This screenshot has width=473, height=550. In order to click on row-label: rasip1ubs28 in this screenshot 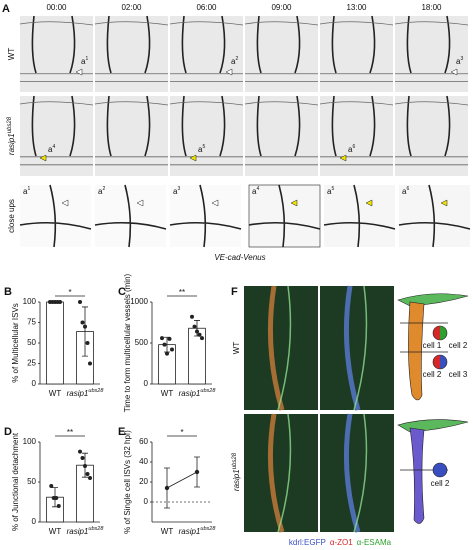, I will do `click(12, 135)`.